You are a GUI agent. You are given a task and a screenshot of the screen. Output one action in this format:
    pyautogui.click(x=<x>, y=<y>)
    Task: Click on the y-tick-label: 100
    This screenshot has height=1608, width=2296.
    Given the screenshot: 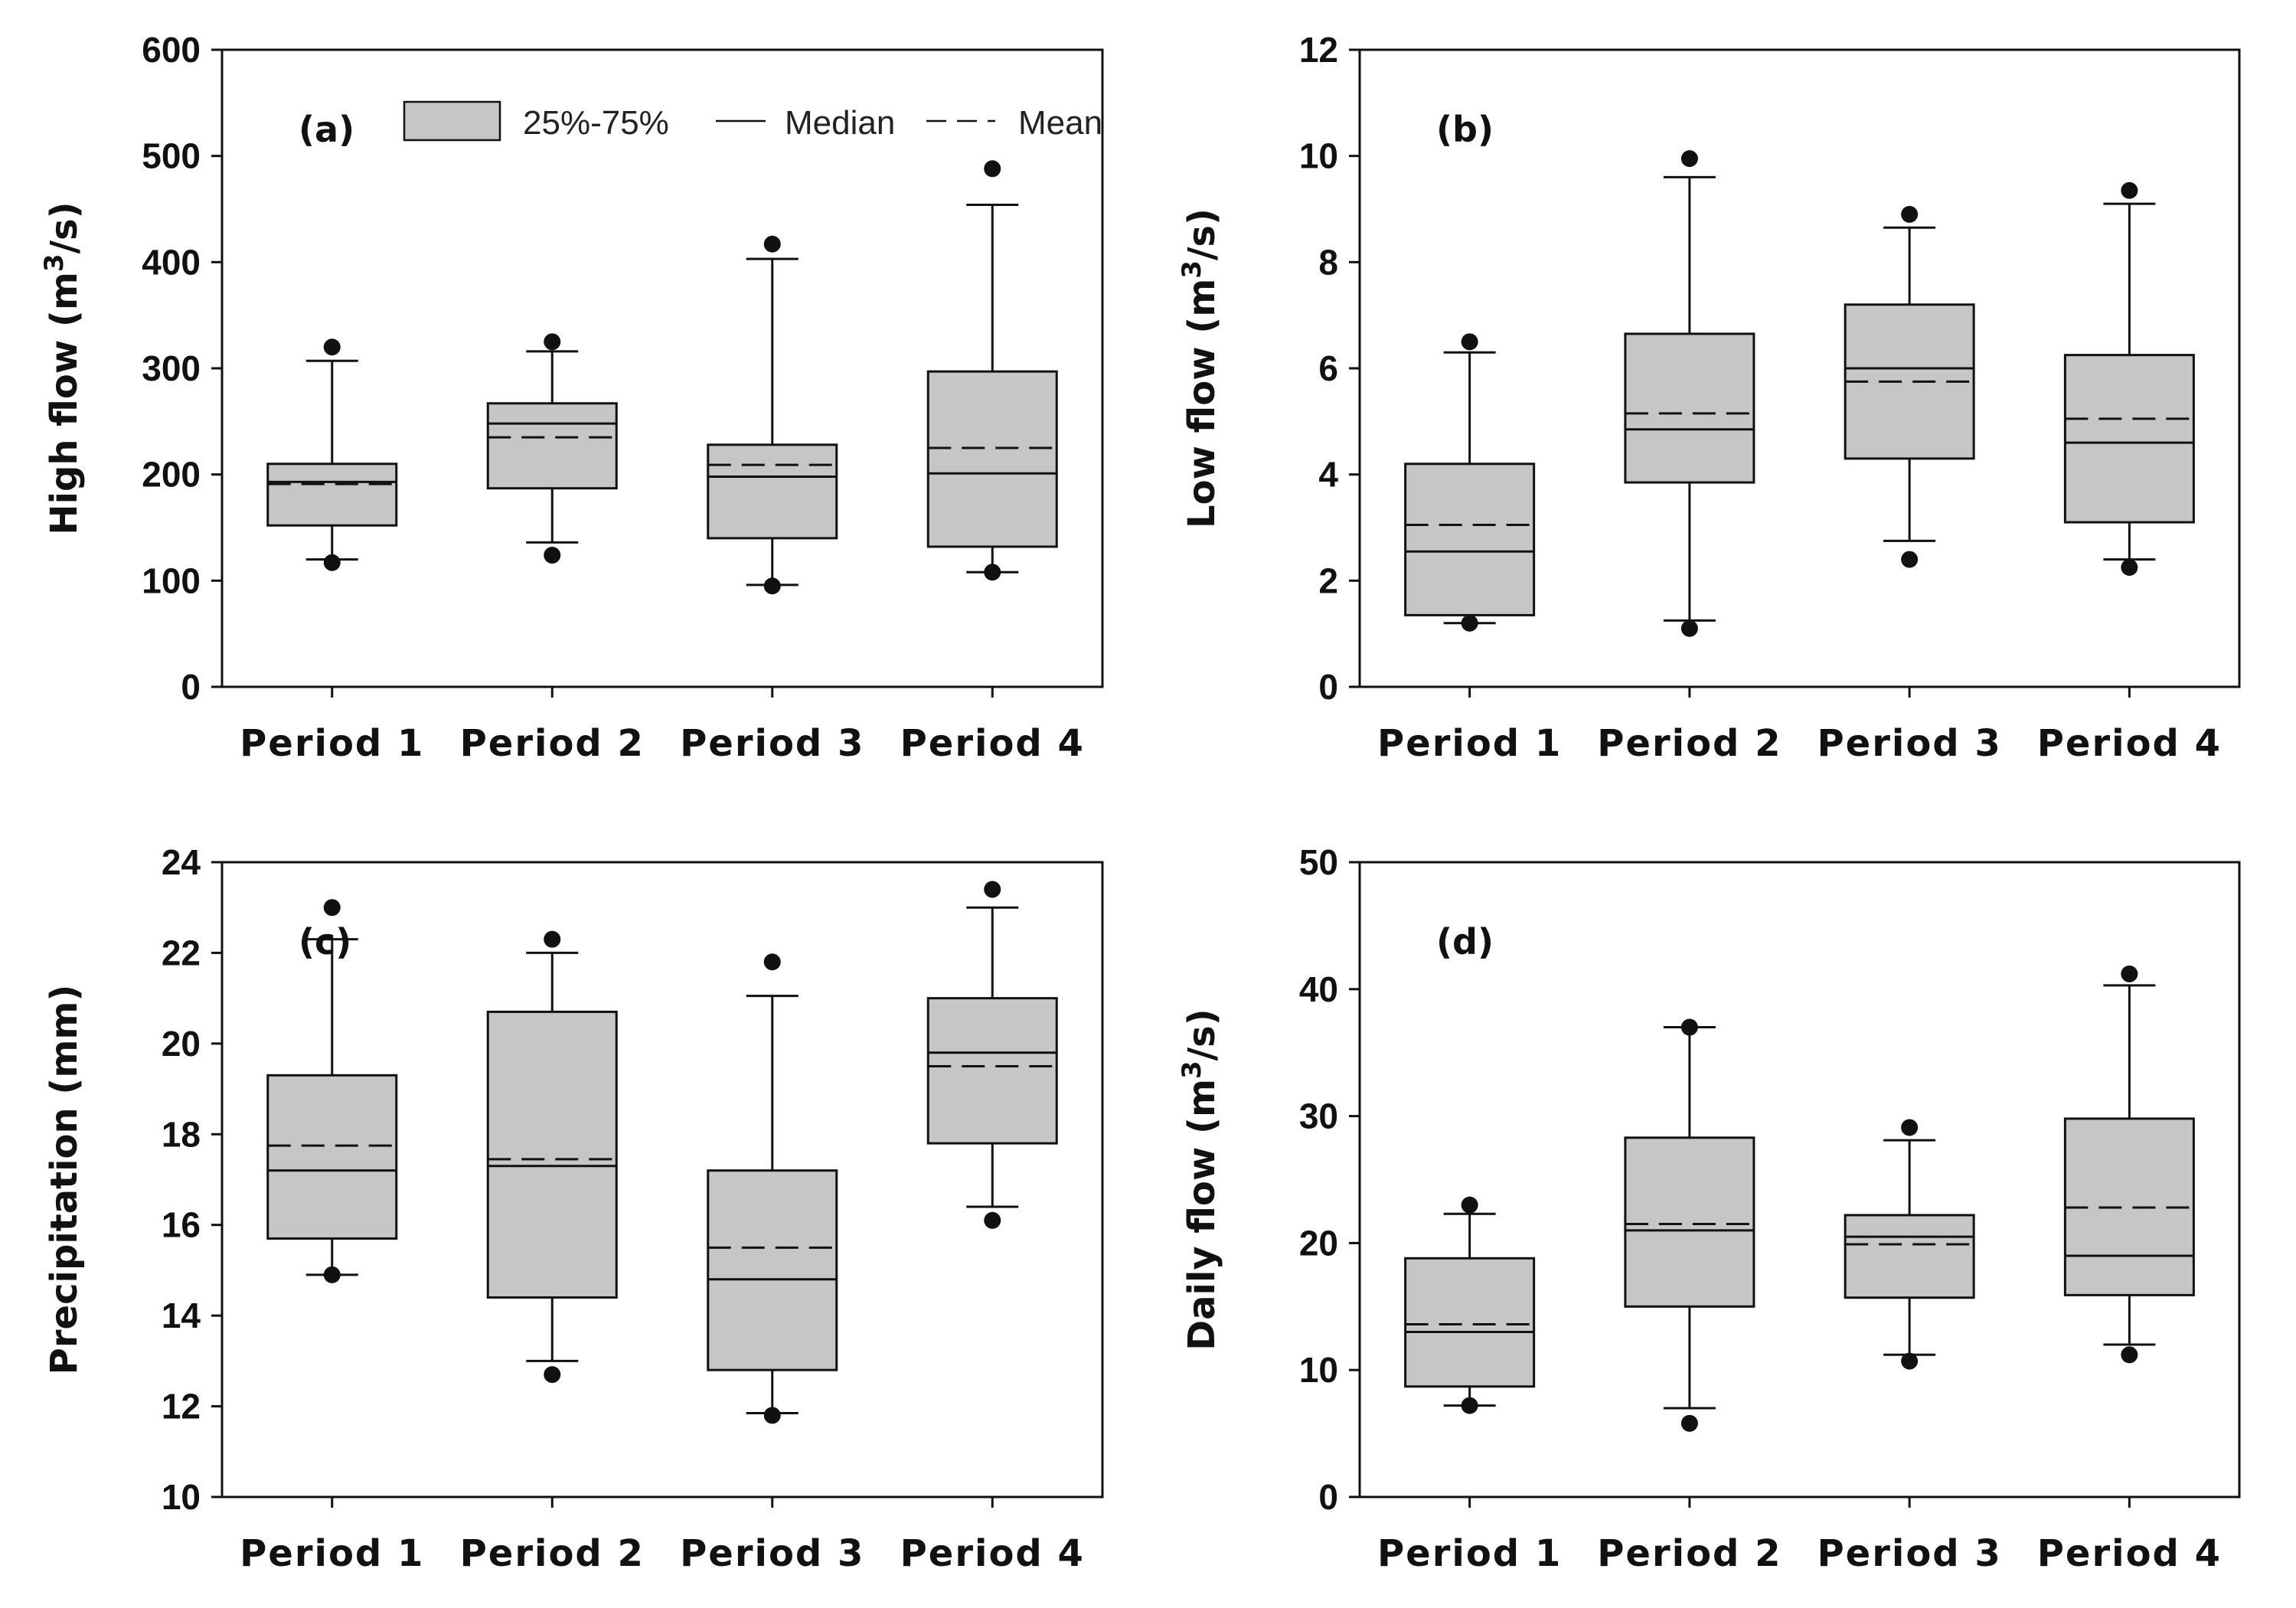 What is the action you would take?
    pyautogui.click(x=171, y=580)
    